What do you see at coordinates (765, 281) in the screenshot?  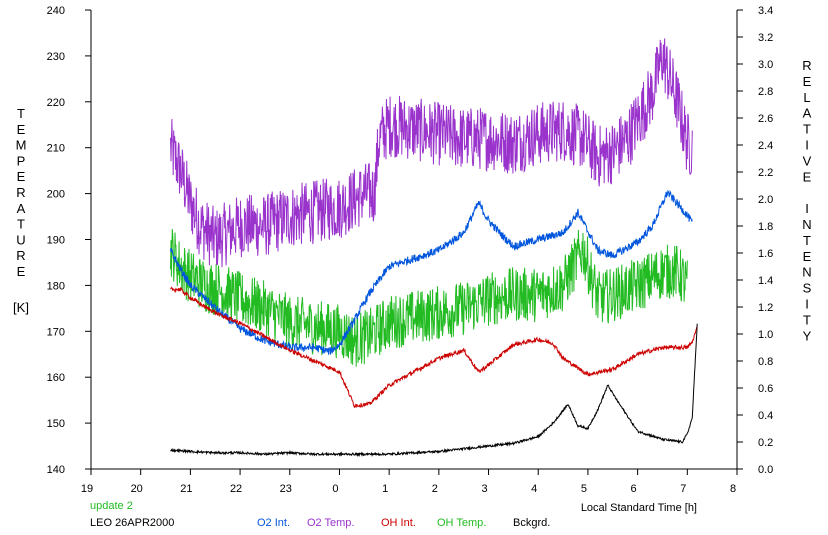 I see `right-tick-label: 1.4` at bounding box center [765, 281].